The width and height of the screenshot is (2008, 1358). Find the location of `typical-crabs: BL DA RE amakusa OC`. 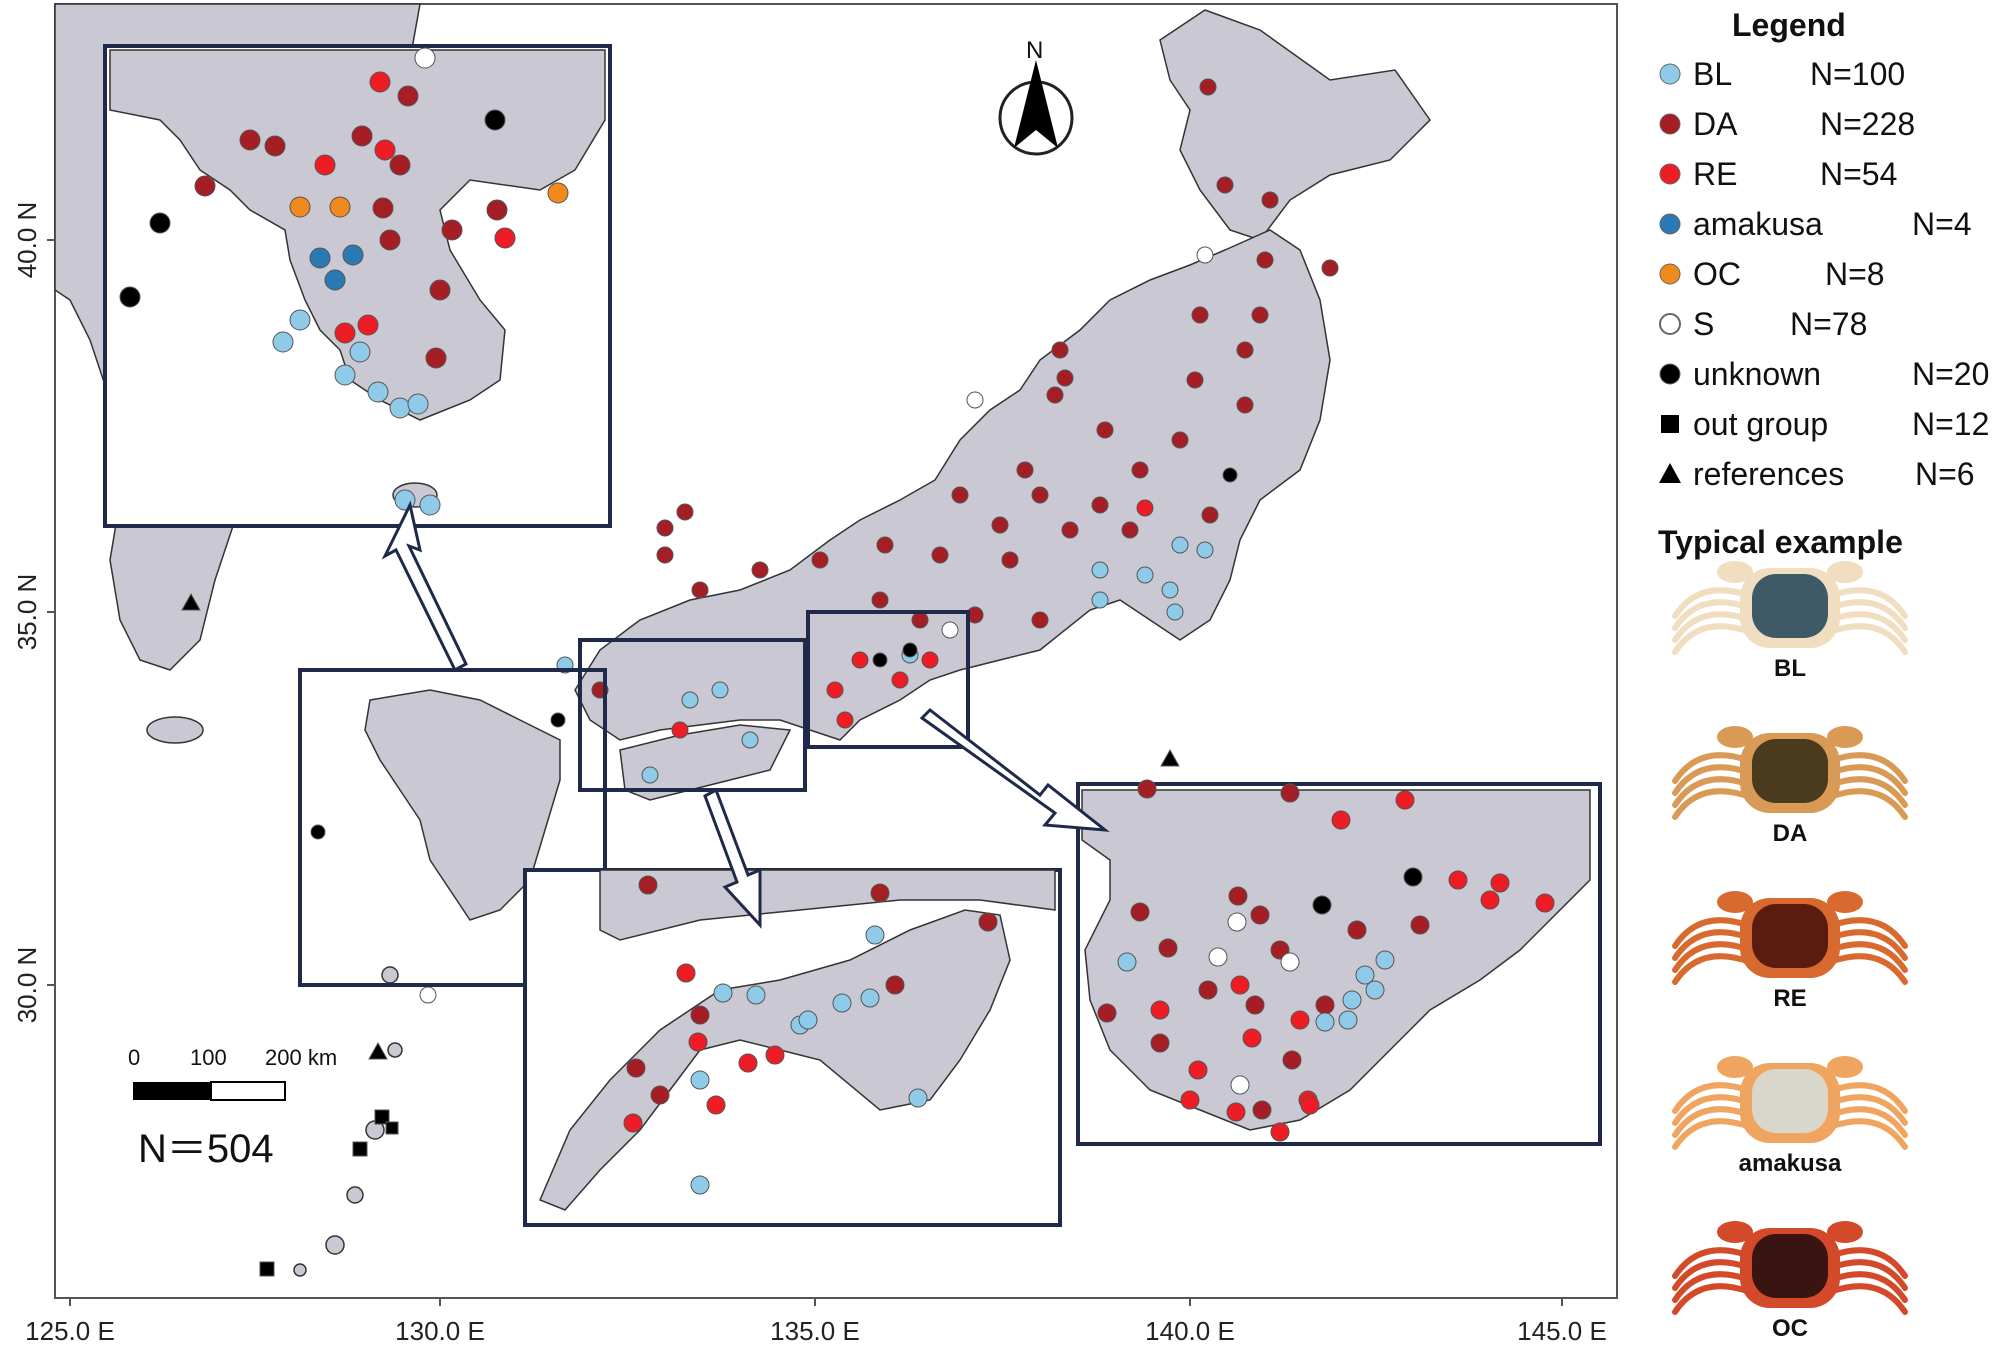

typical-crabs: BL DA RE amakusa OC is located at coordinates (1790, 951).